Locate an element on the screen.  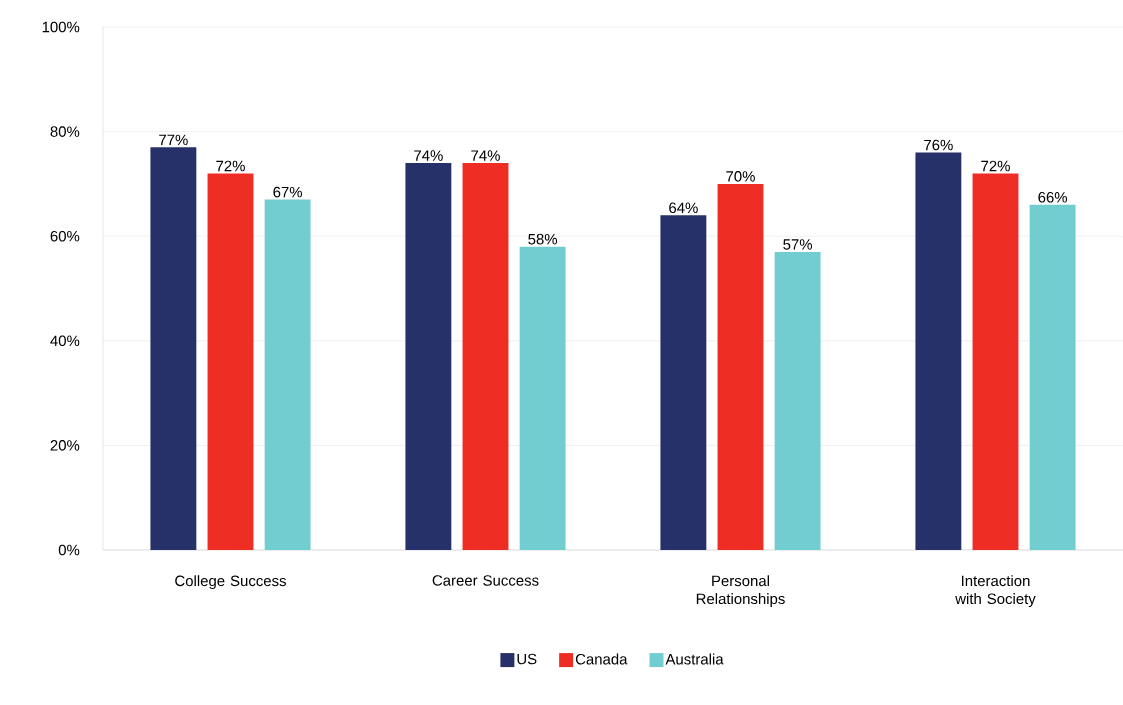
legend-label: Australia is located at coordinates (694, 659).